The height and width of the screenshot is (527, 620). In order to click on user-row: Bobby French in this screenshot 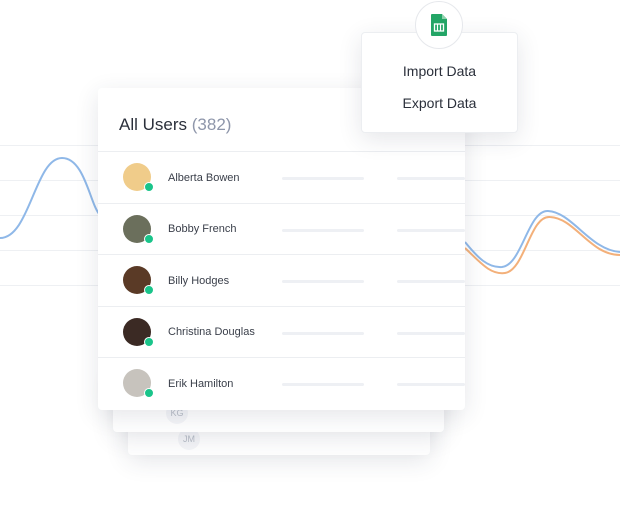, I will do `click(281, 228)`.